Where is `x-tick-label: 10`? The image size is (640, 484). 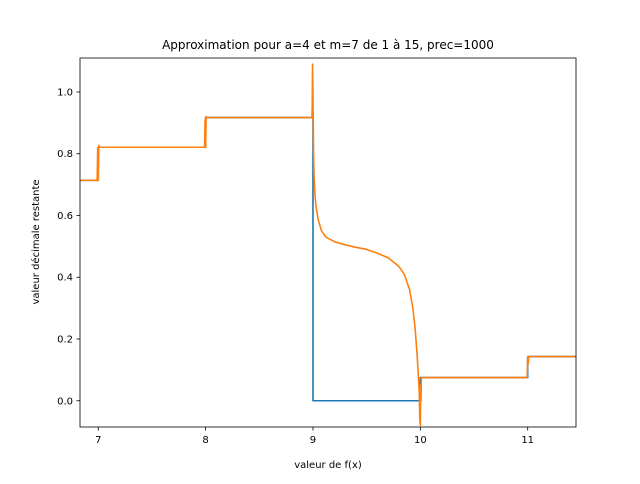
x-tick-label: 10 is located at coordinates (420, 440).